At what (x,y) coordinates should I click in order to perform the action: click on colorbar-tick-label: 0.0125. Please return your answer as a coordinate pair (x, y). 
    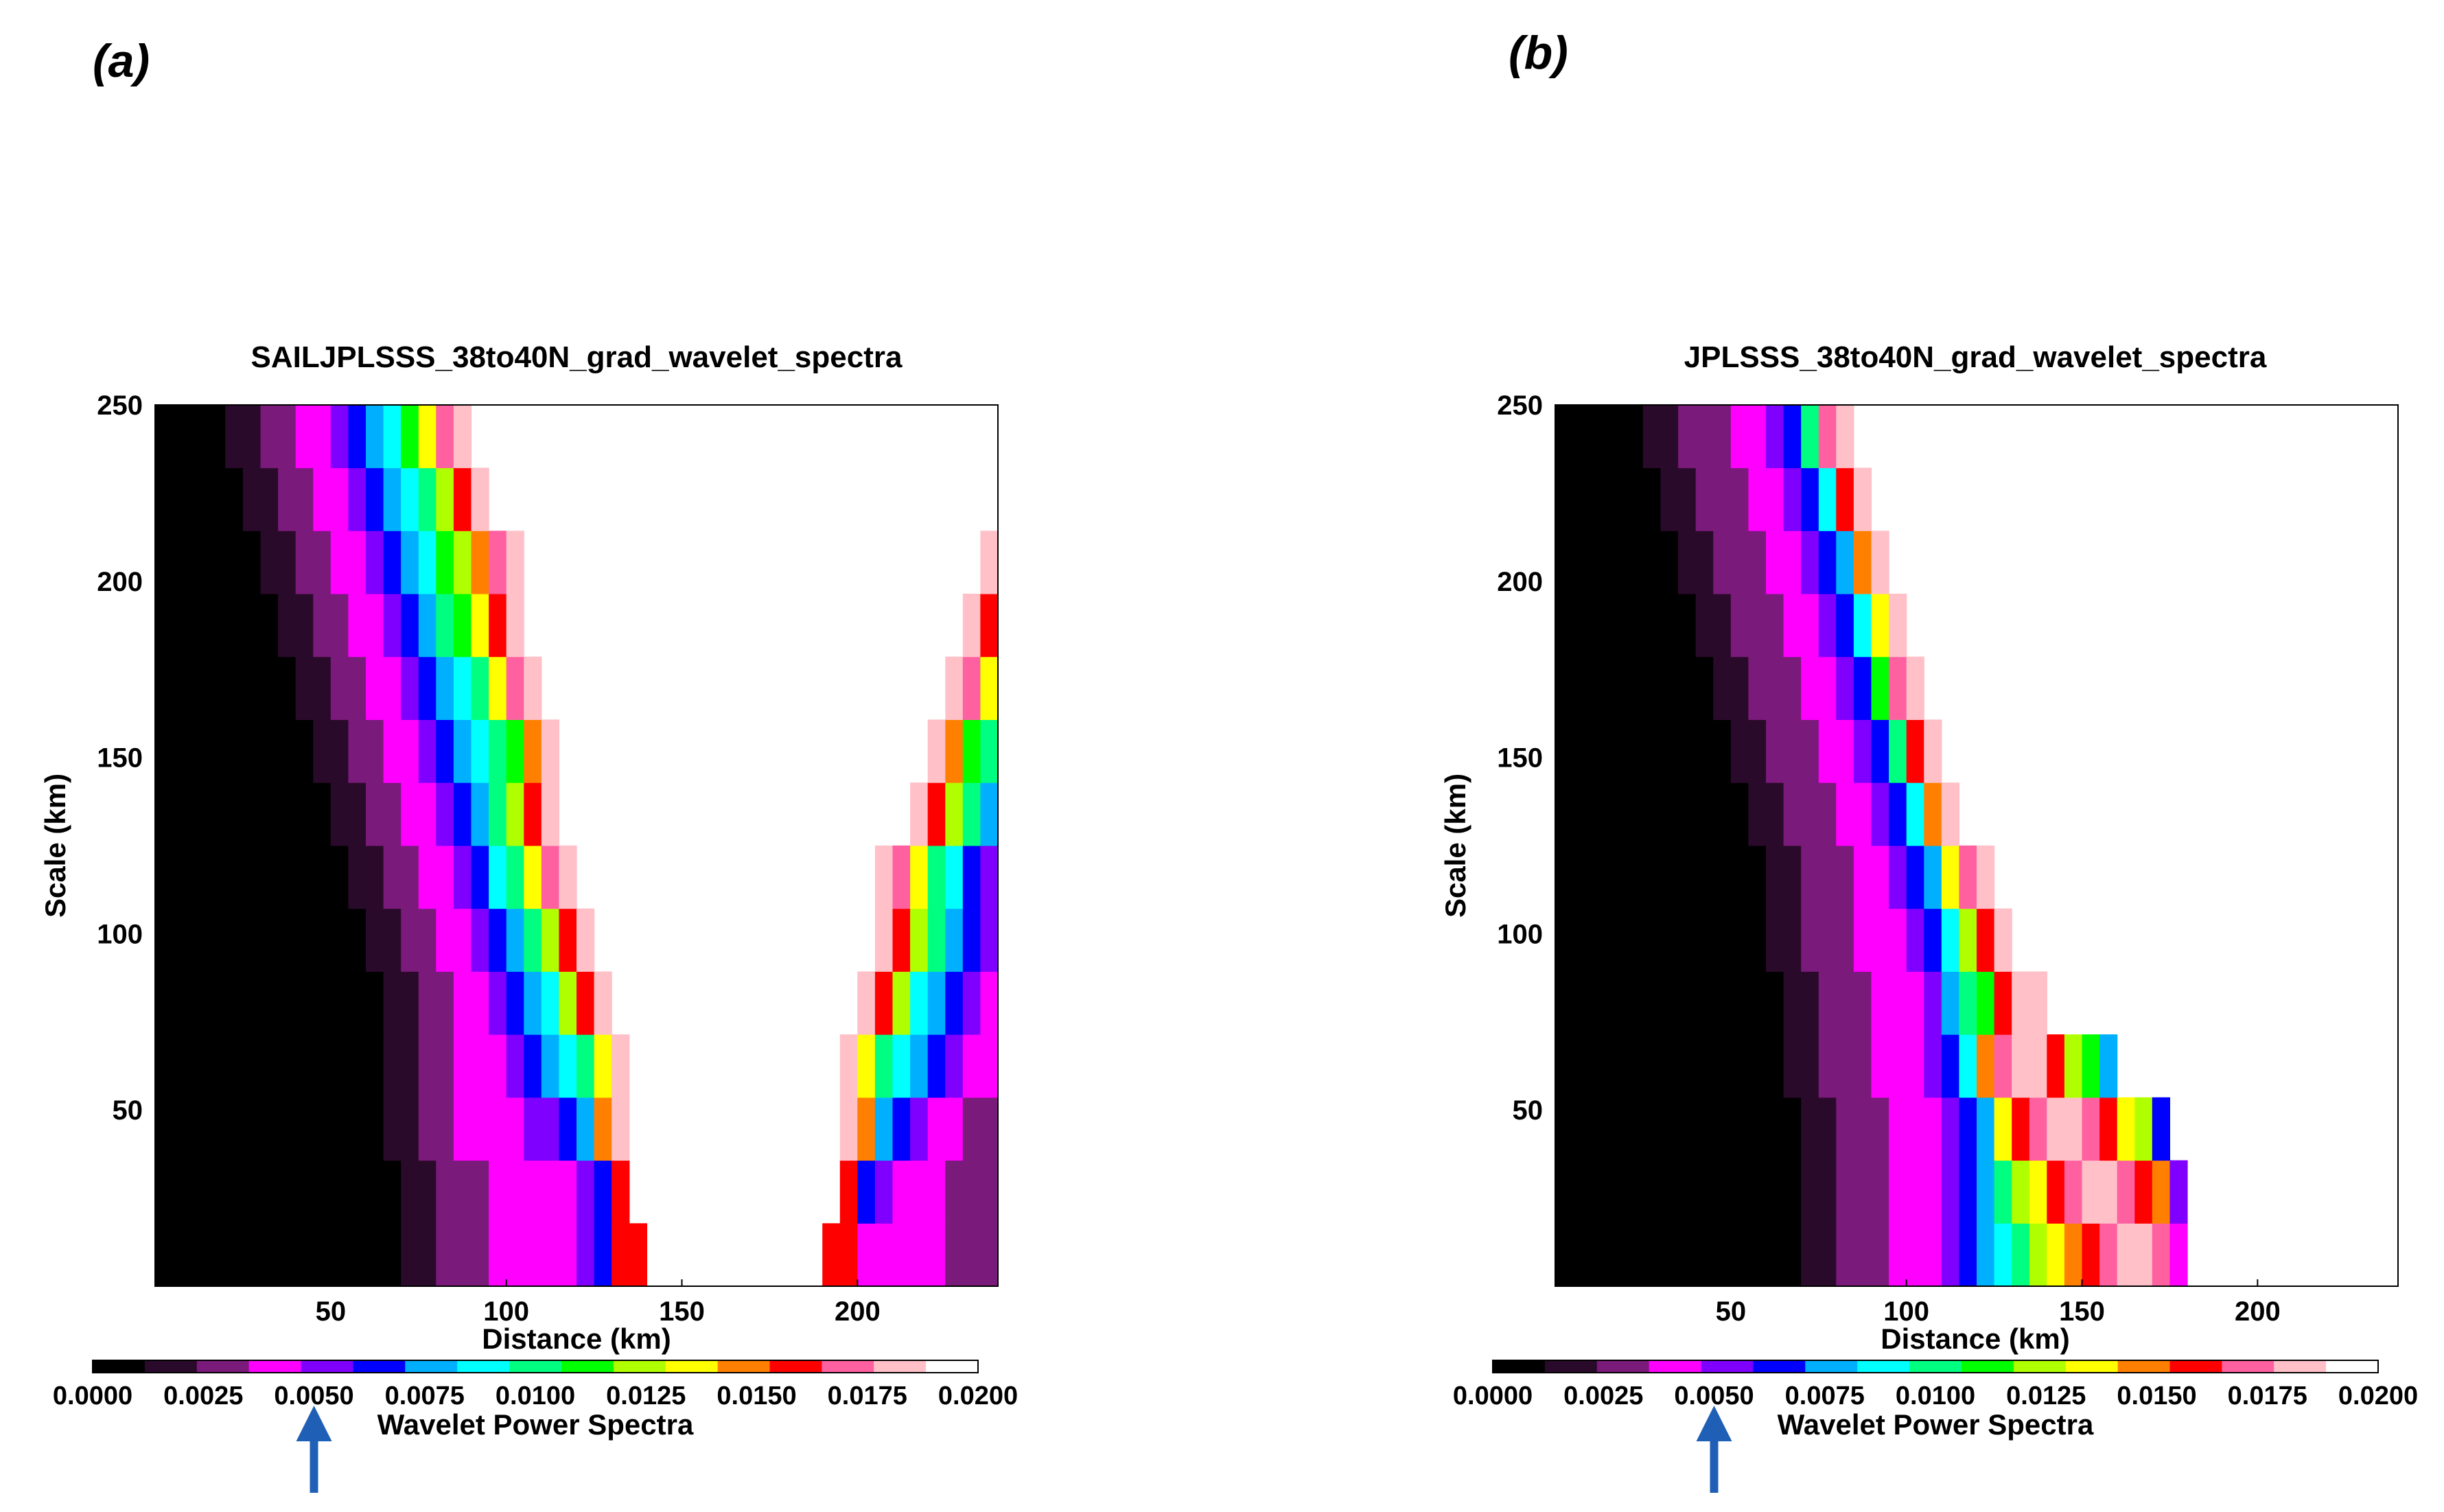
    Looking at the image, I should click on (646, 1396).